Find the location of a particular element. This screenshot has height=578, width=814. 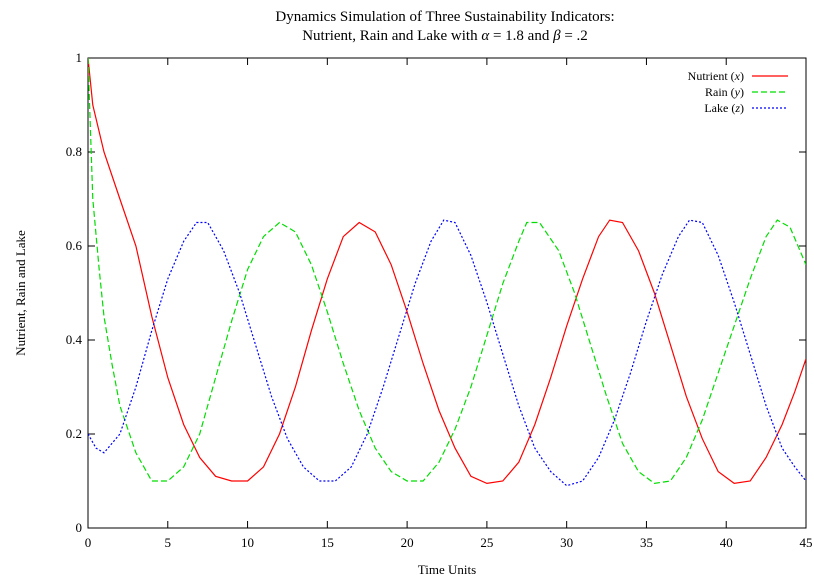

y-axis-label: Nutrient, Rain and Lake is located at coordinates (20, 293).